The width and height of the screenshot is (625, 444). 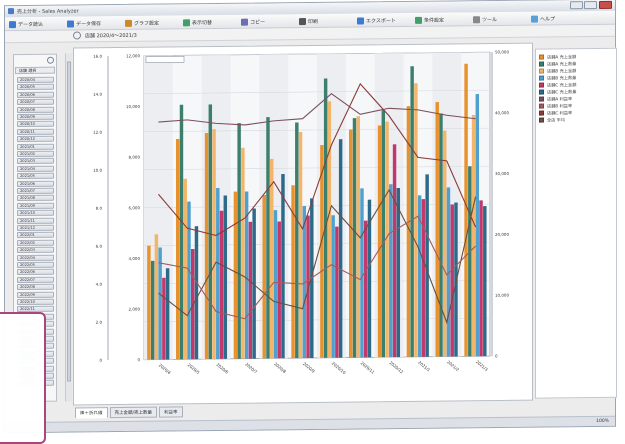 I want to click on toolbar-button-3: 表示切替, so click(x=197, y=22).